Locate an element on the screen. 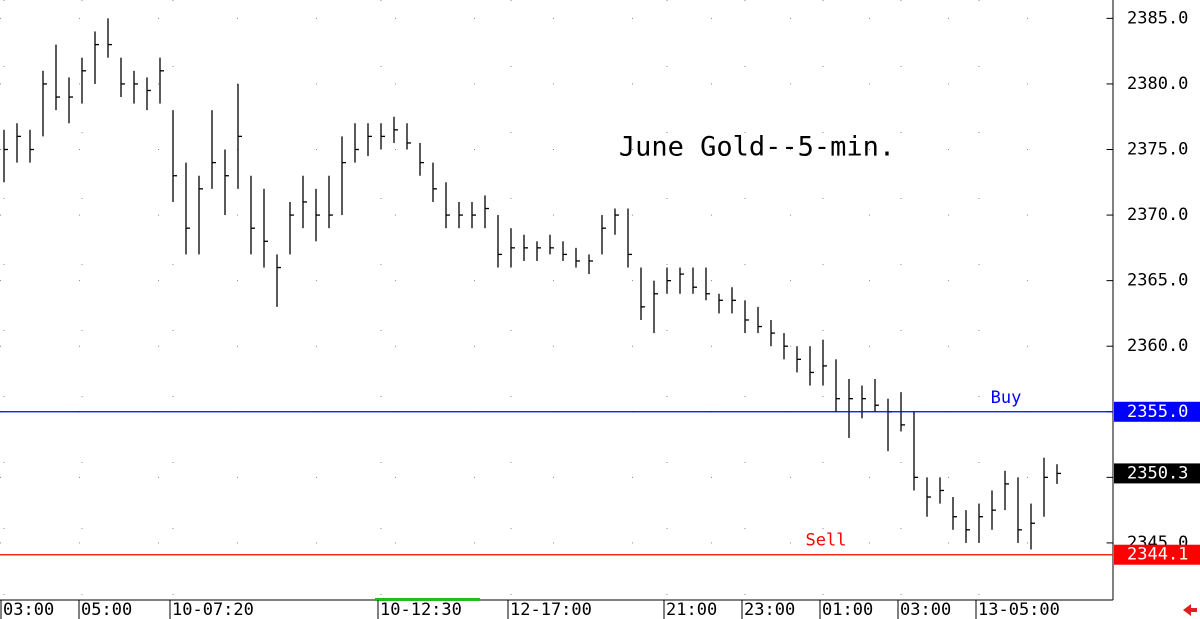 The width and height of the screenshot is (1200, 619). x-tick-label: 05:00 is located at coordinates (106, 609).